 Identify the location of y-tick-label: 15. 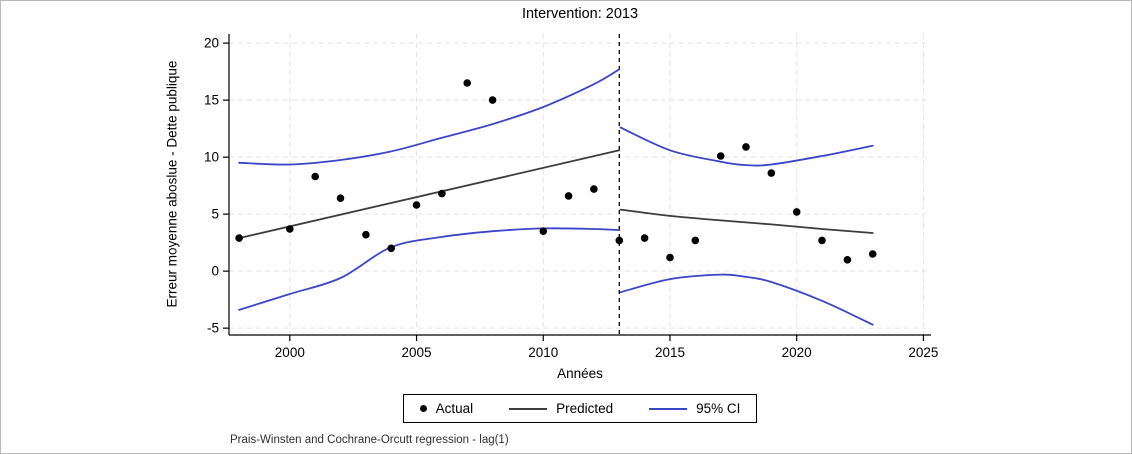
(211, 100).